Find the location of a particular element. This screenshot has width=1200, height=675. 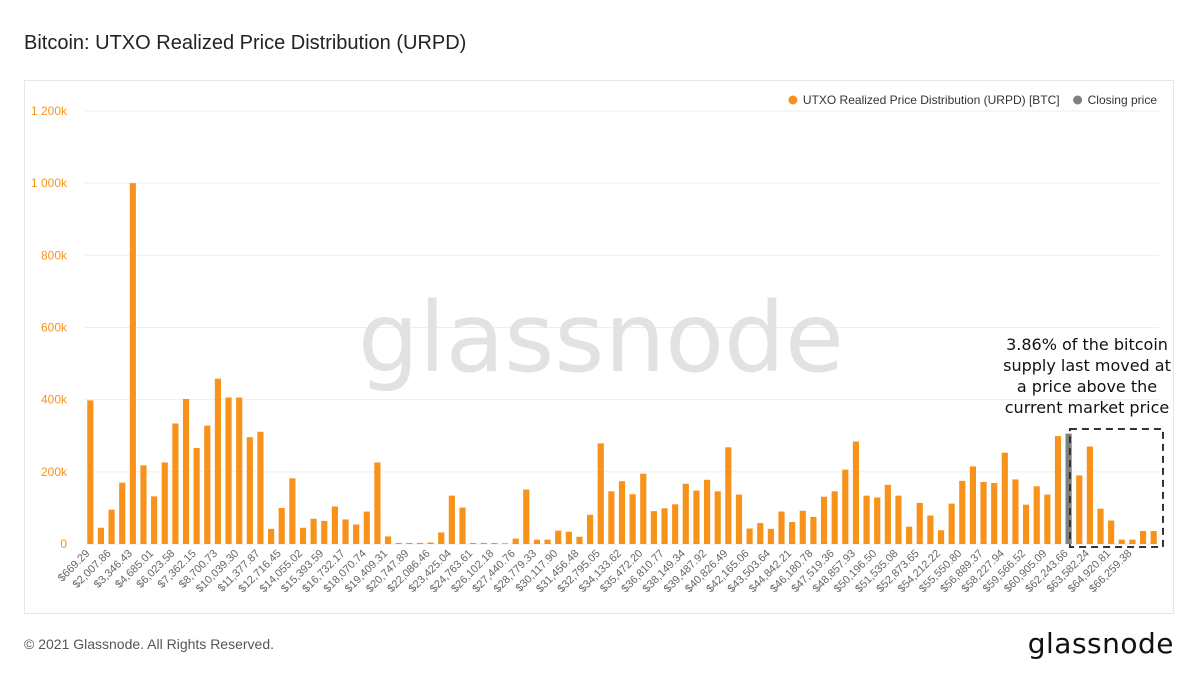

copyright-text: © 2021 Glassnode. All Rights Reserved. is located at coordinates (149, 644).